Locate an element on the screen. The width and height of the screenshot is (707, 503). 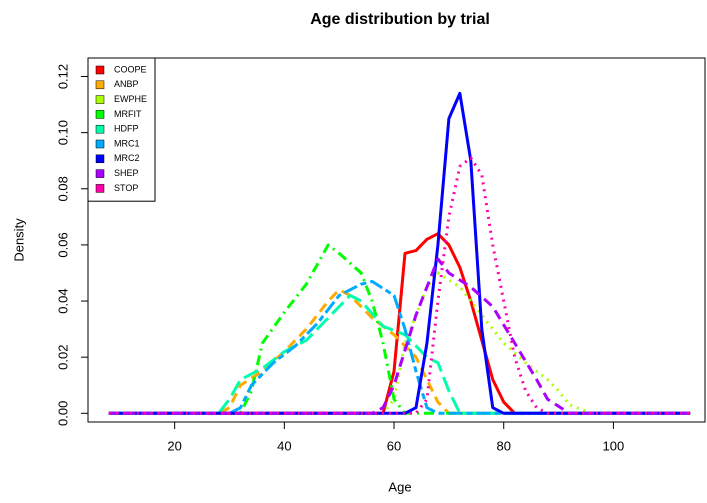
y-tick-label: 0.12 is located at coordinates (62, 76).